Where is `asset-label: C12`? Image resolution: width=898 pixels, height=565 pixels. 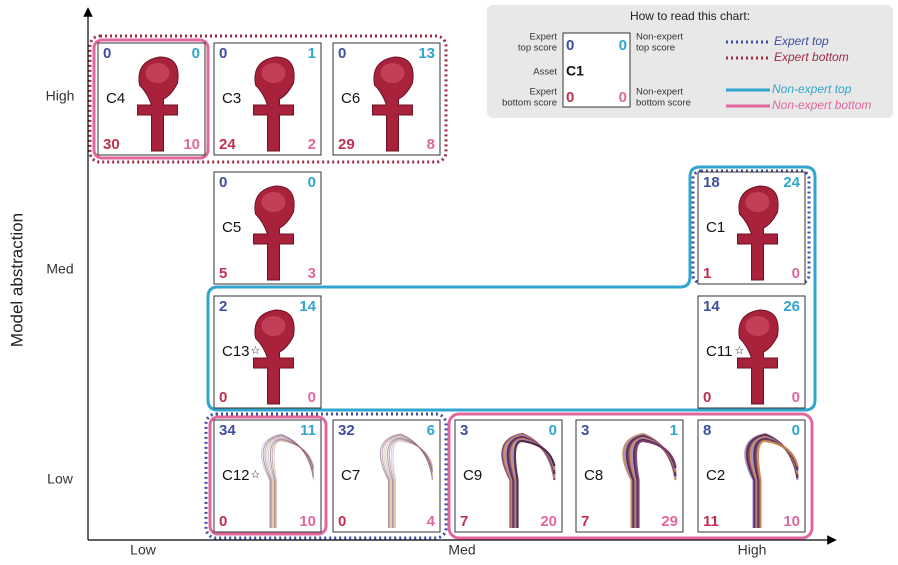 asset-label: C12 is located at coordinates (236, 475).